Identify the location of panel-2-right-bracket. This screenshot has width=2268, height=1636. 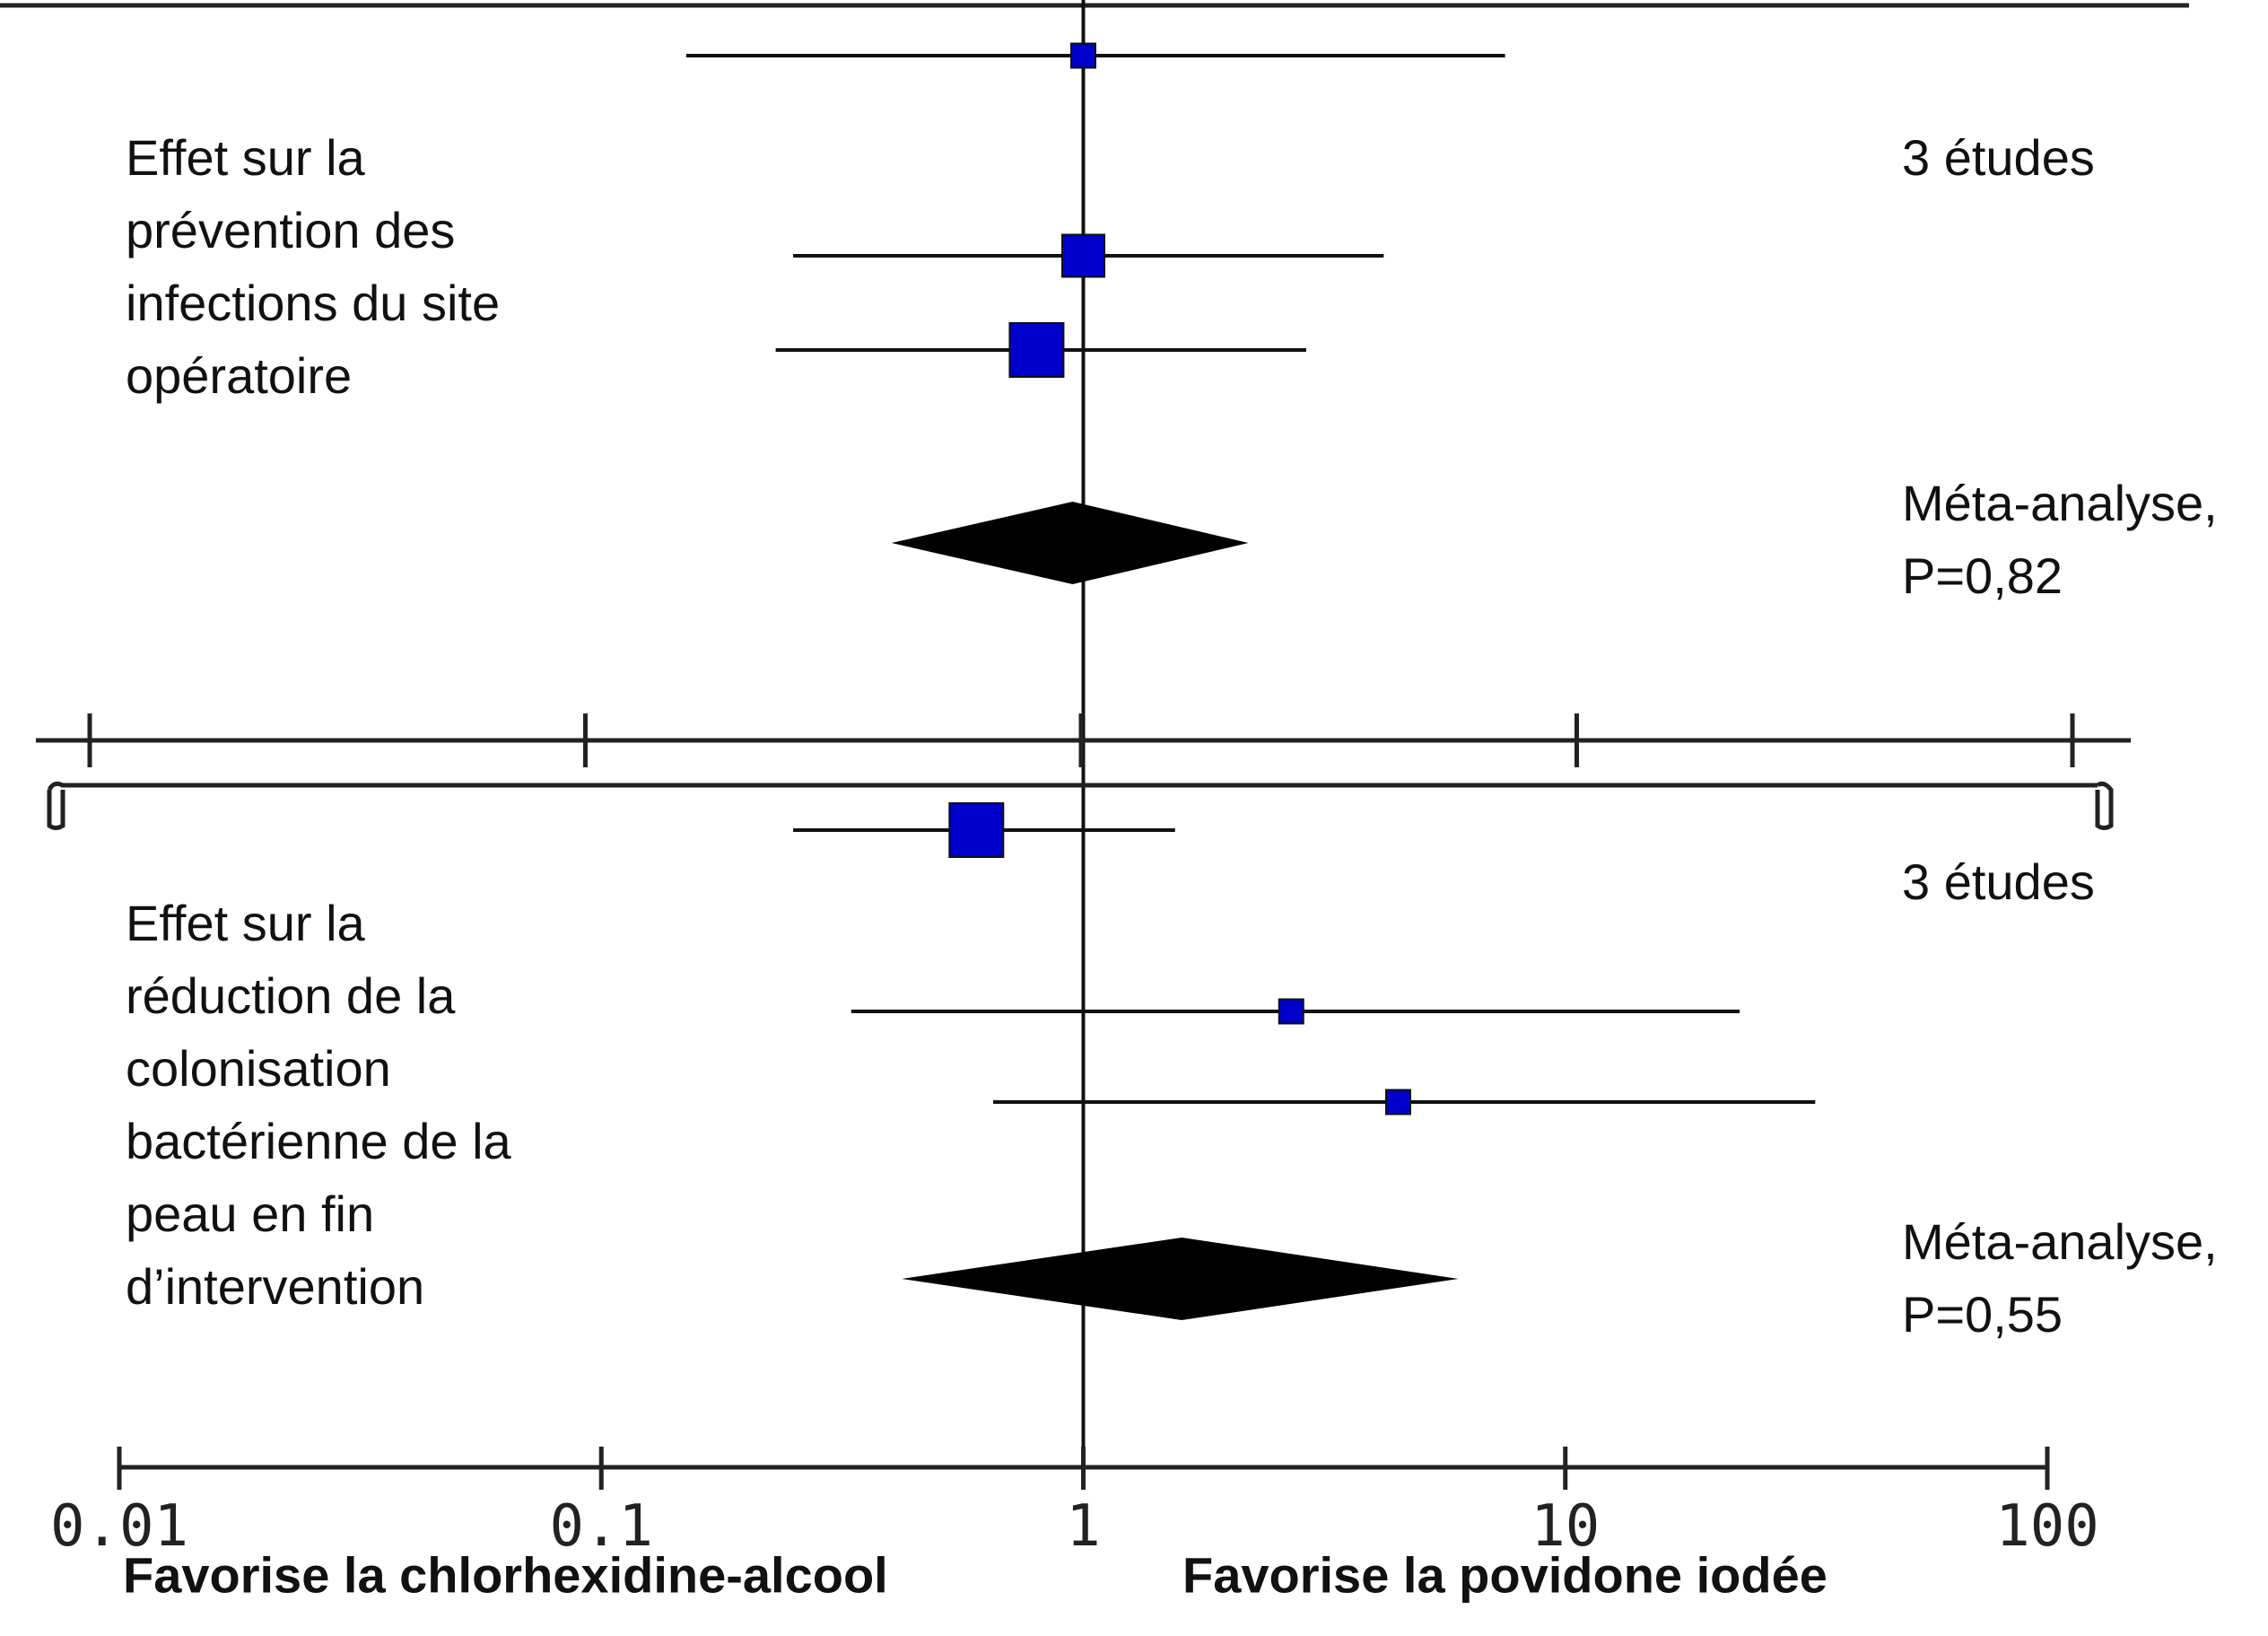
(2104, 805).